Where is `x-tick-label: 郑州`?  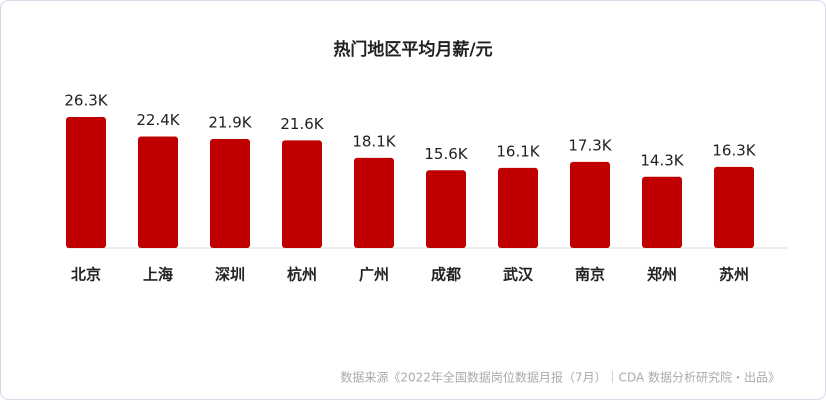
x-tick-label: 郑州 is located at coordinates (662, 275).